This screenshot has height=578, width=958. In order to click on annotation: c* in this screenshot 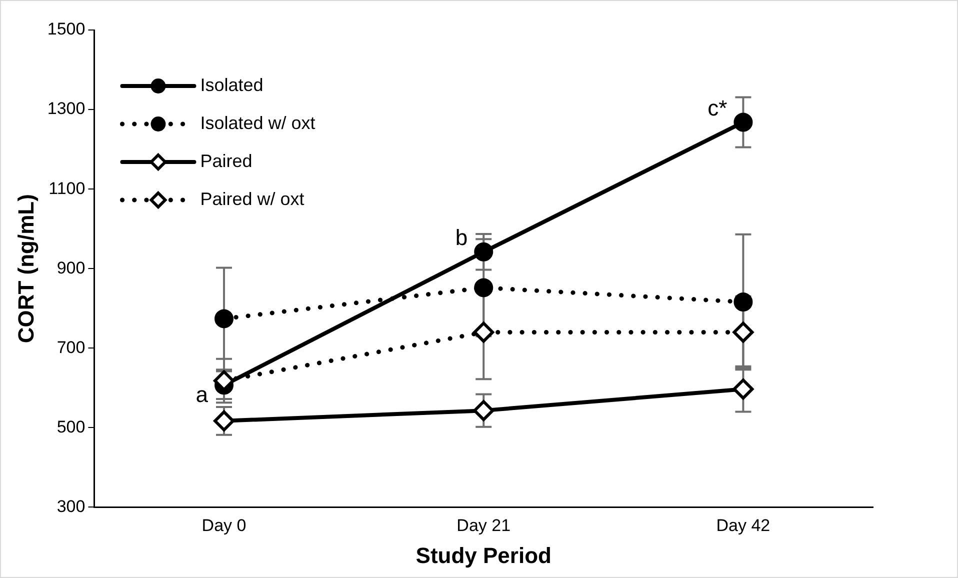, I will do `click(718, 108)`.